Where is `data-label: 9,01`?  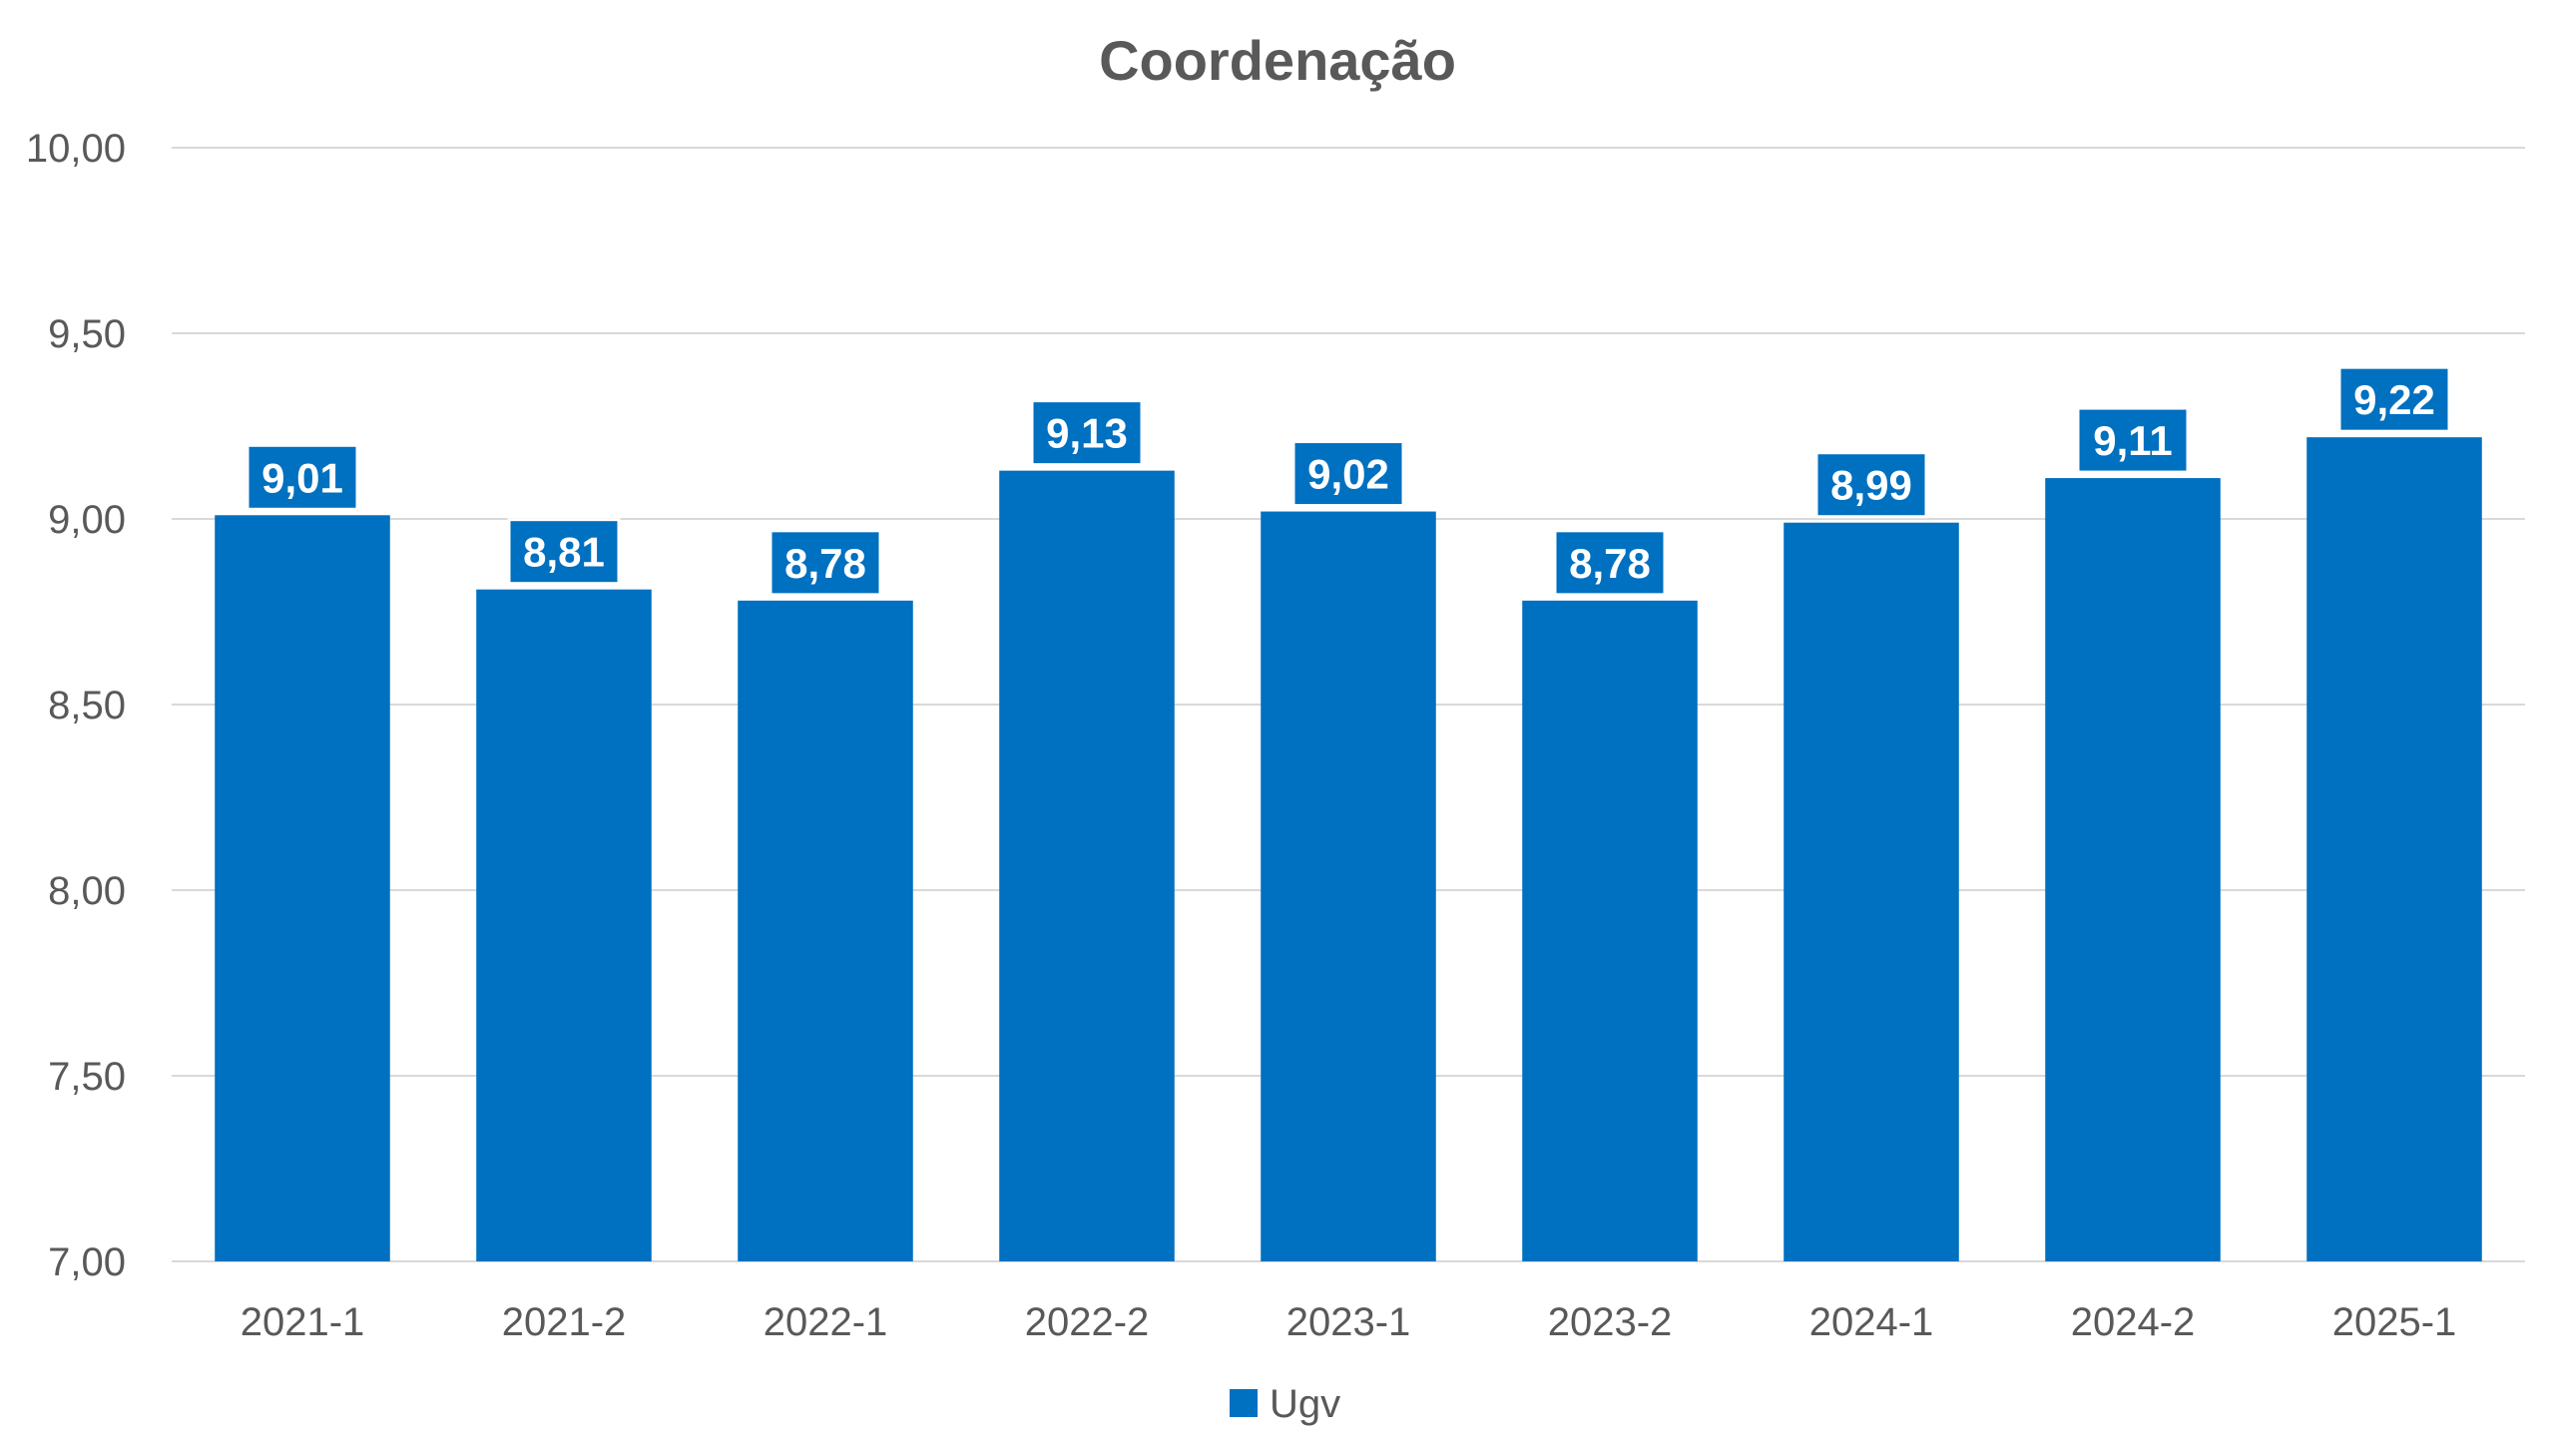 data-label: 9,01 is located at coordinates (302, 477).